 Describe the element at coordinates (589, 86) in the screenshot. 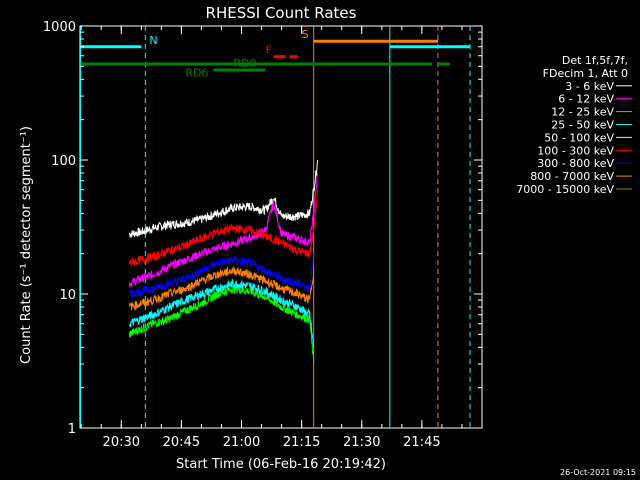

I see `legend-entry: 3 - 6 keV` at that location.